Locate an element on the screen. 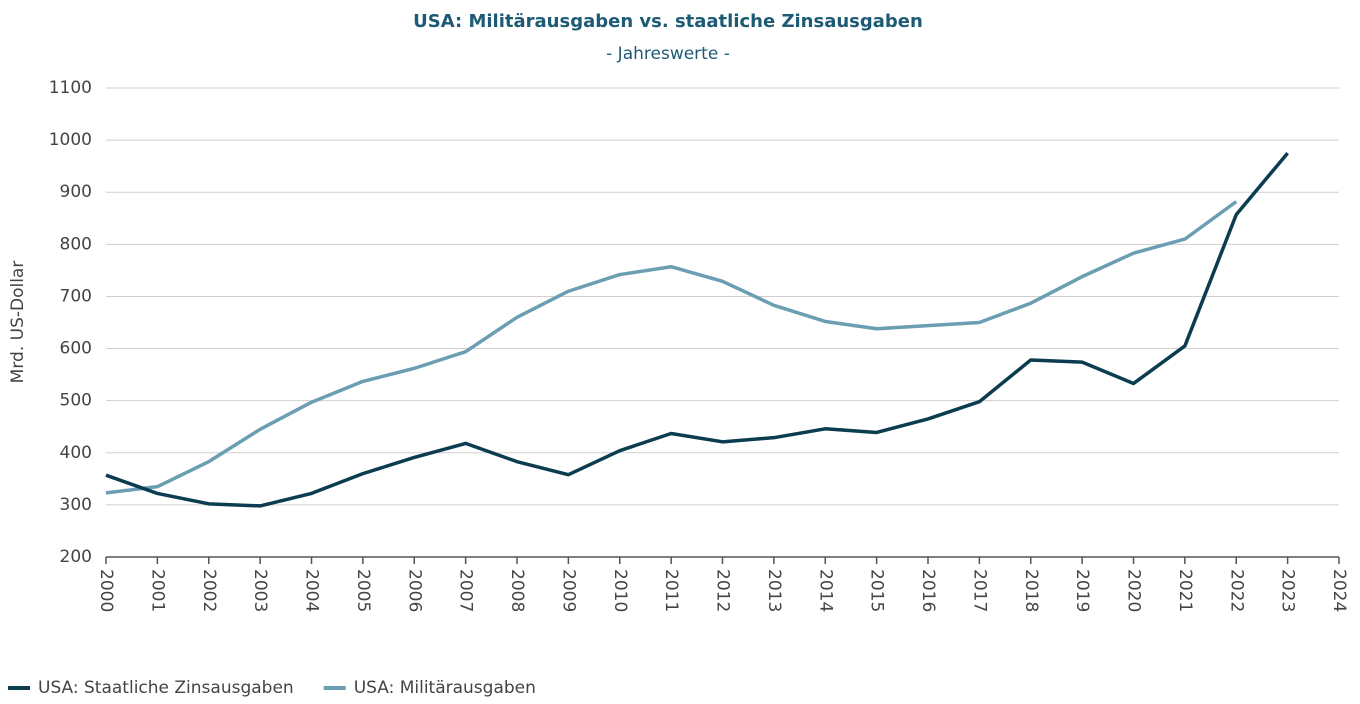 The width and height of the screenshot is (1360, 704). y-tick-label: 900 is located at coordinates (76, 192).